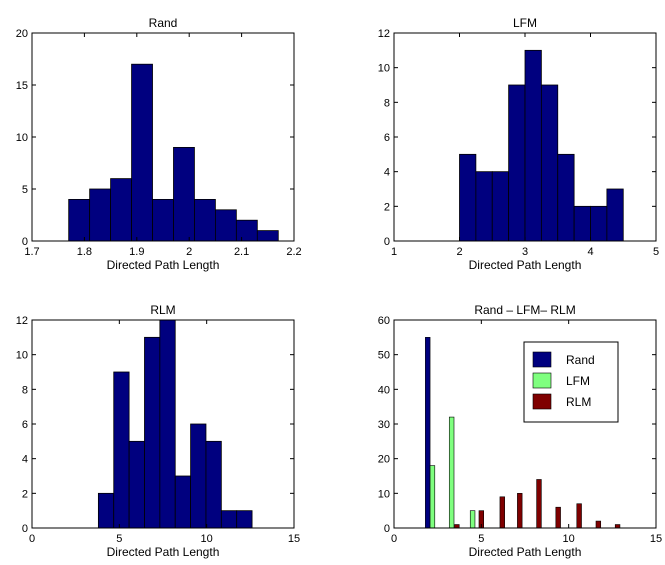 The height and width of the screenshot is (565, 665). I want to click on chart-title: RLM, so click(162, 310).